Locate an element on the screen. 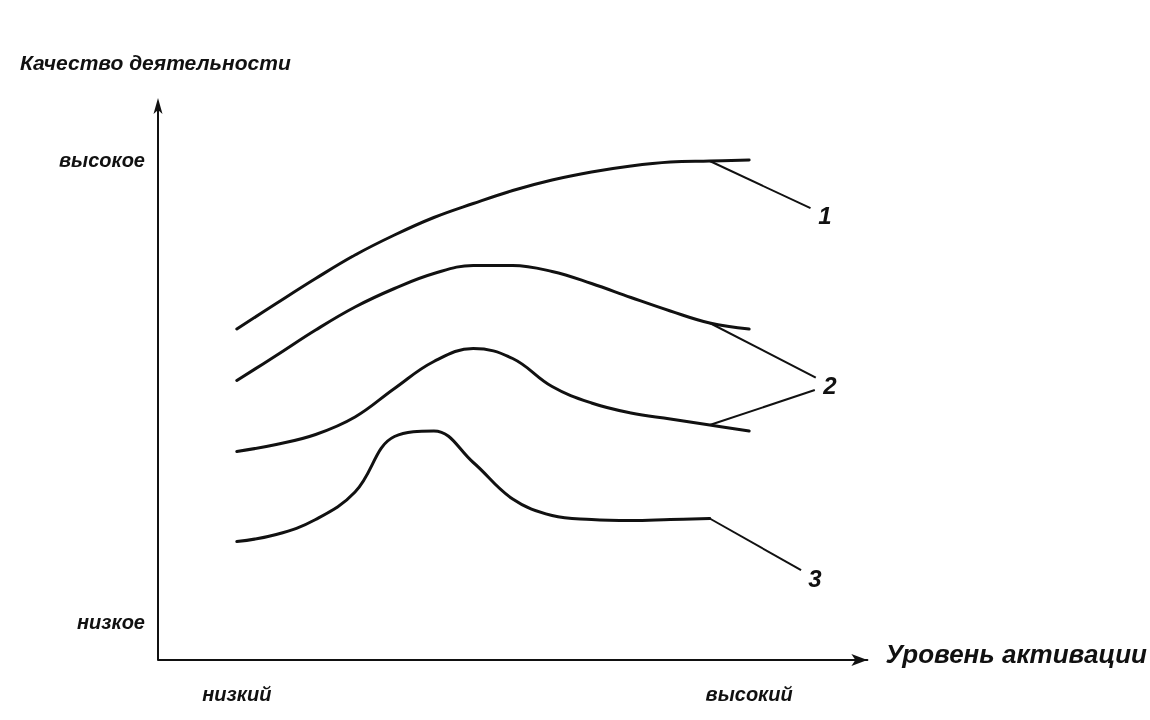 The height and width of the screenshot is (720, 1150). text: низкое is located at coordinates (111, 622).